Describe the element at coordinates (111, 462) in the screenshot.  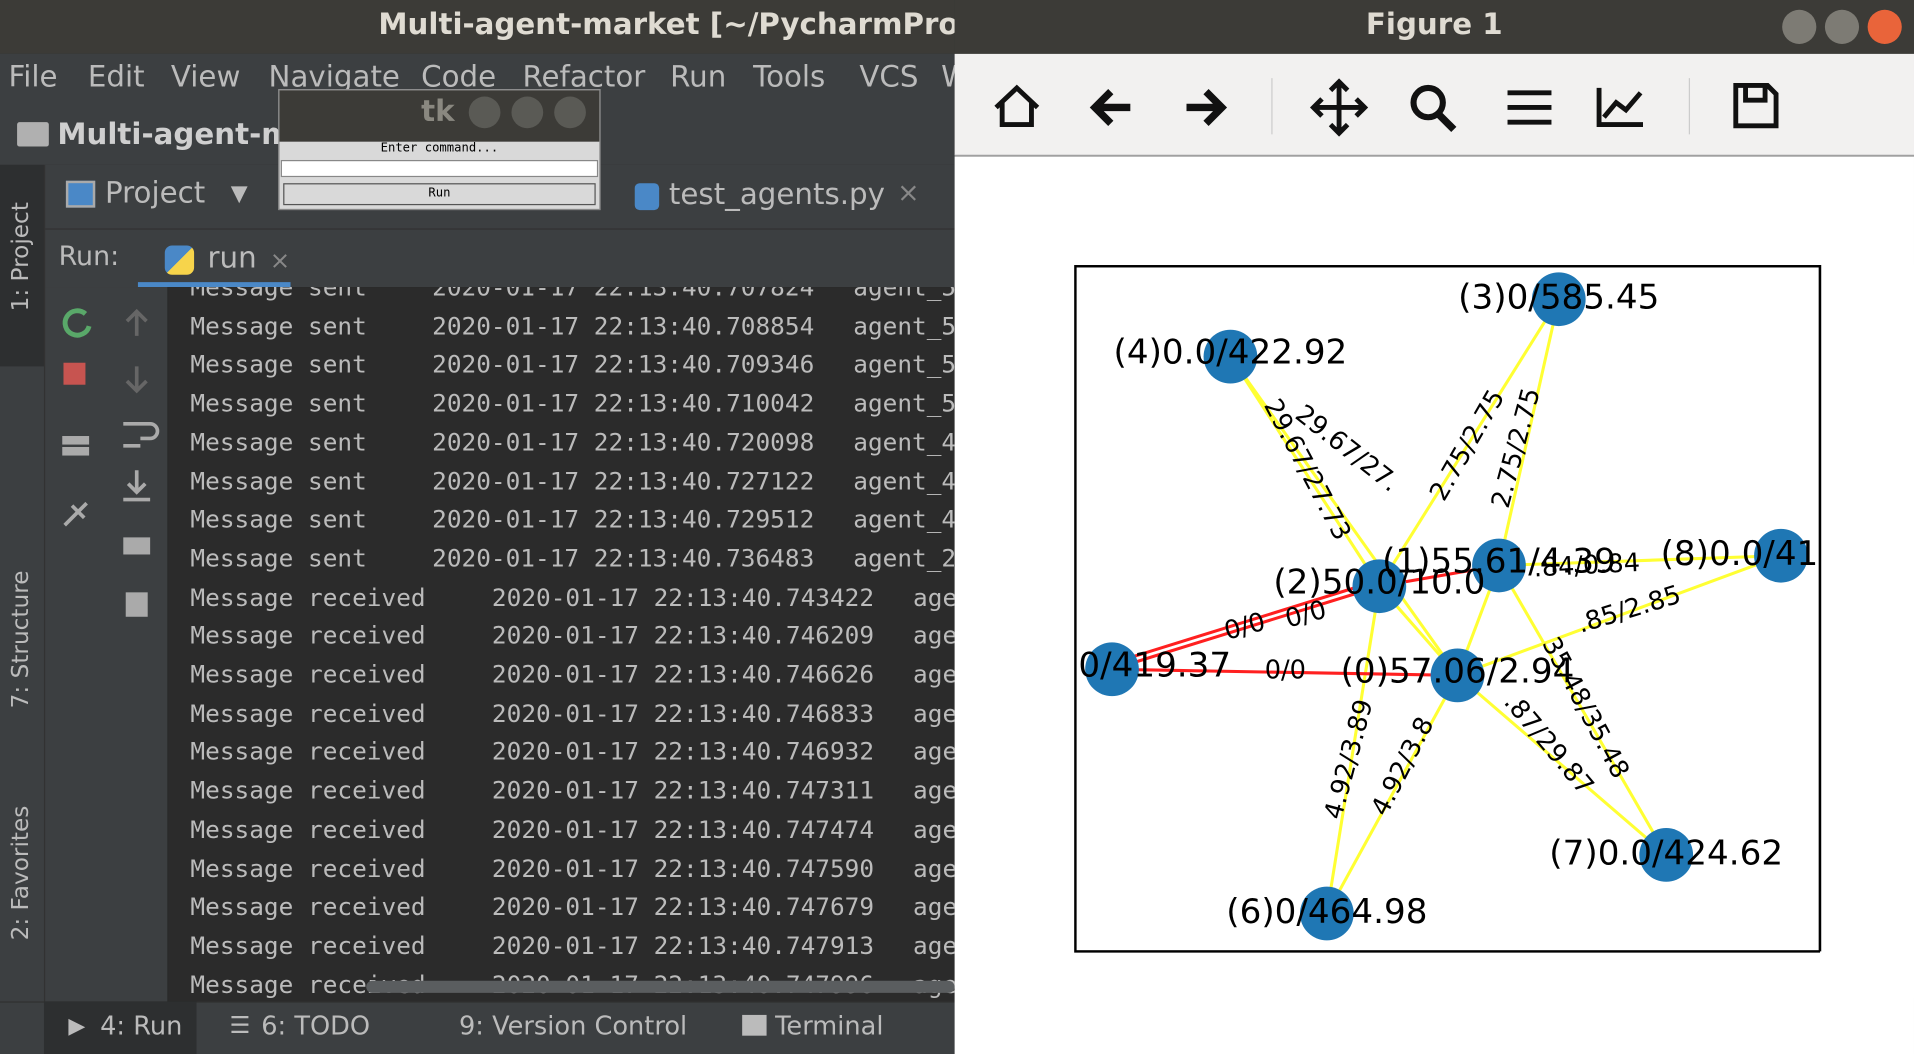
I see `run-tools` at that location.